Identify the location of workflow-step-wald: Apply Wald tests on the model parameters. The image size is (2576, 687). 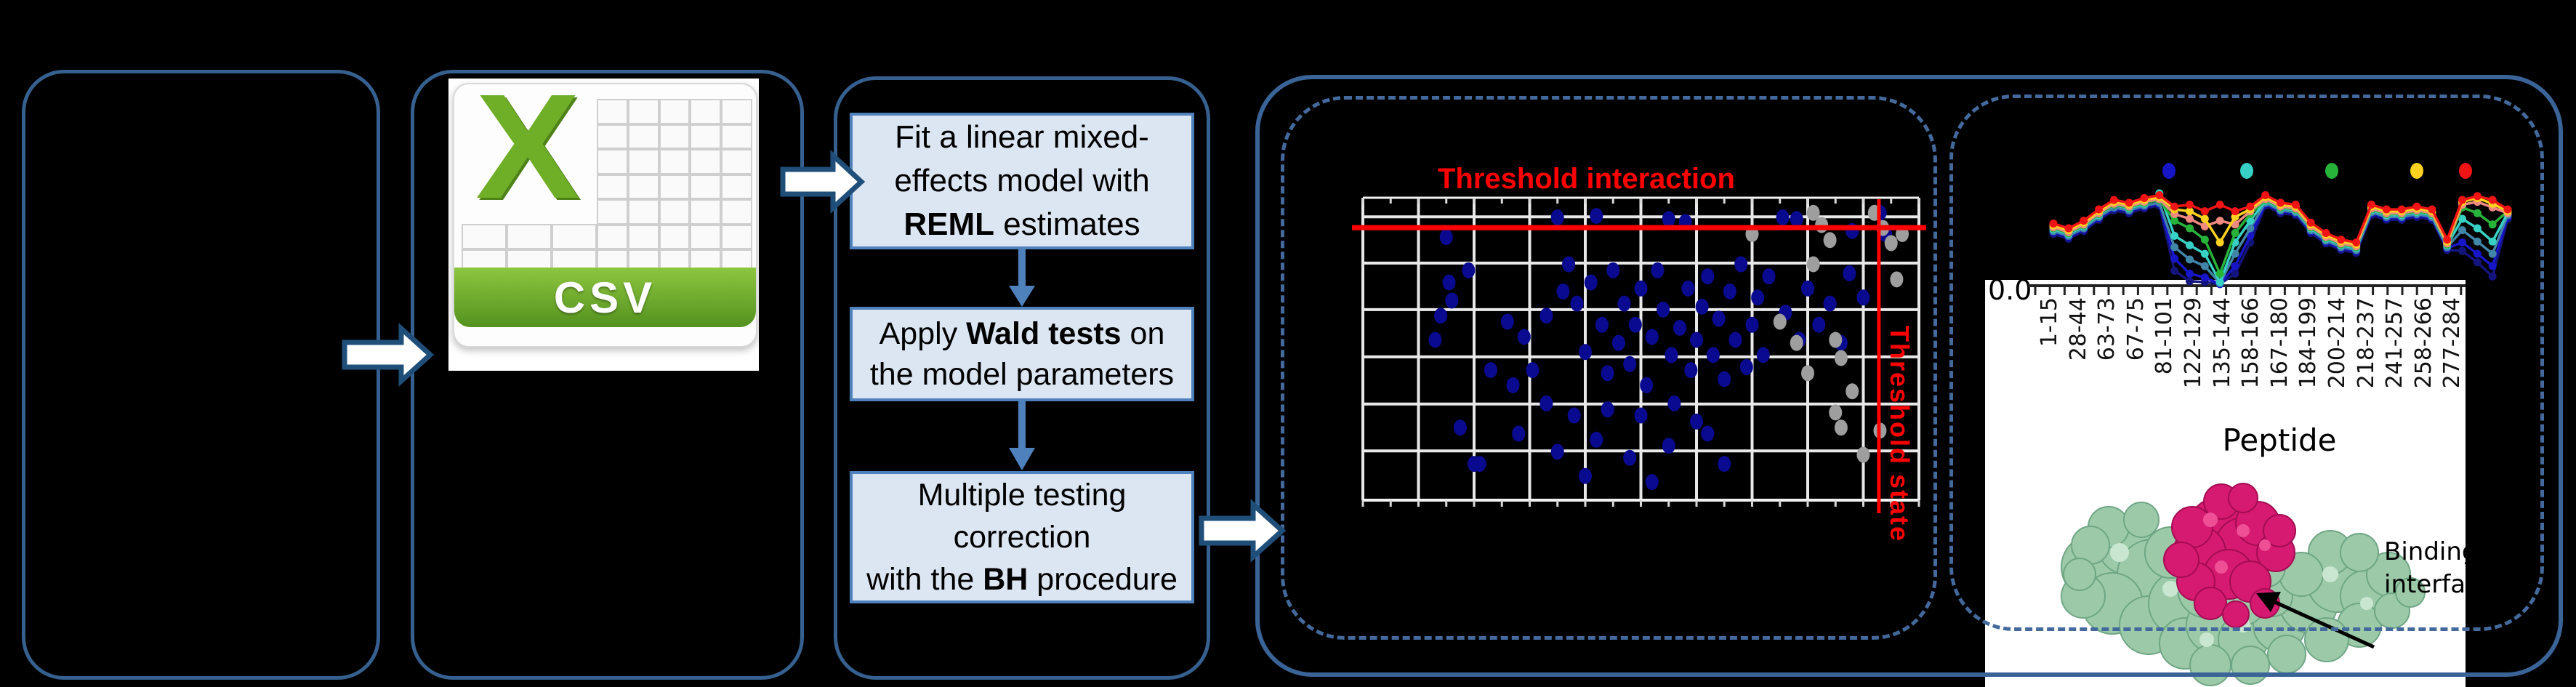
(1022, 354).